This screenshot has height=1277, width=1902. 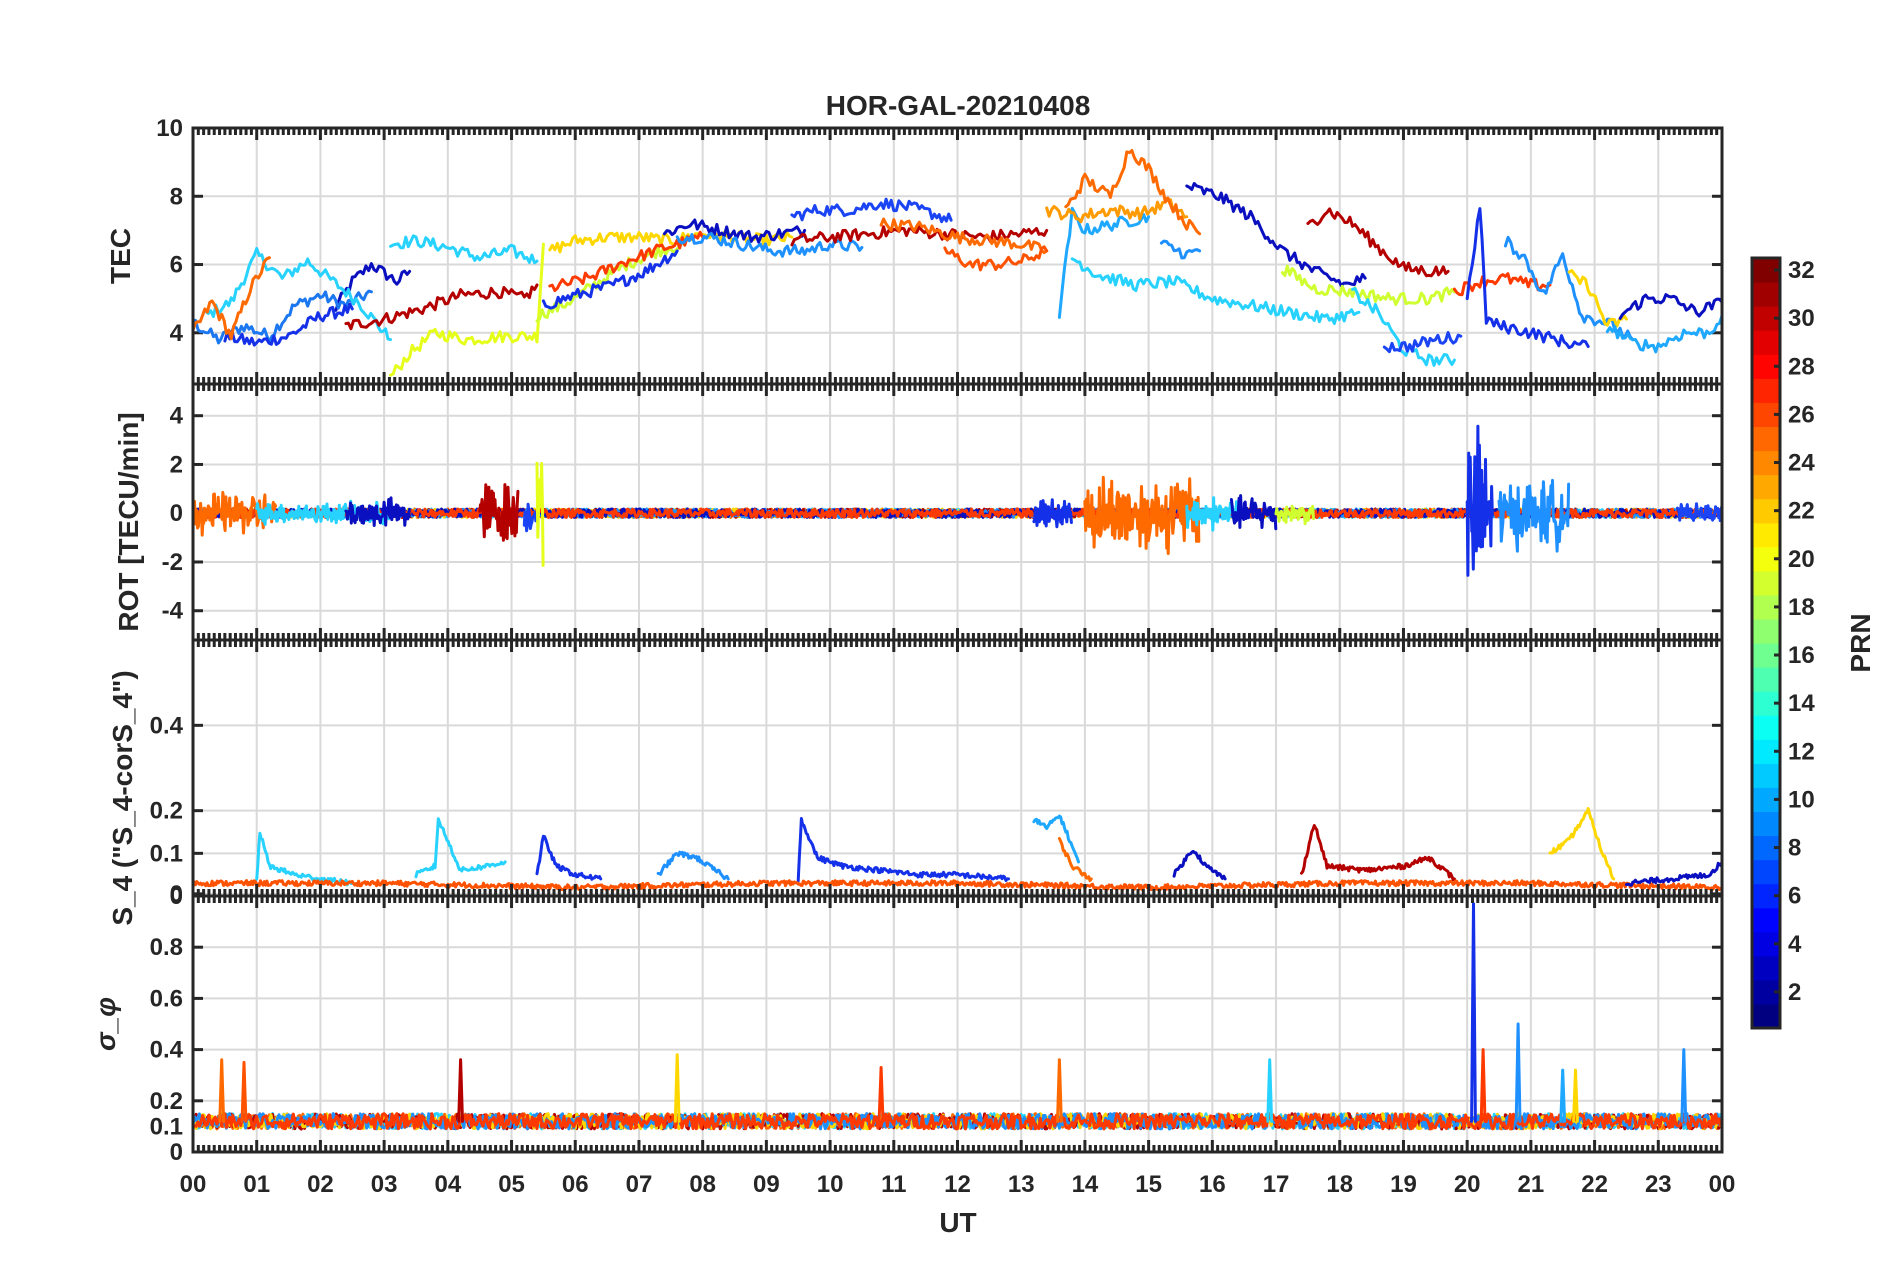 I want to click on colorbar-tick-label: 2, so click(x=1794, y=992).